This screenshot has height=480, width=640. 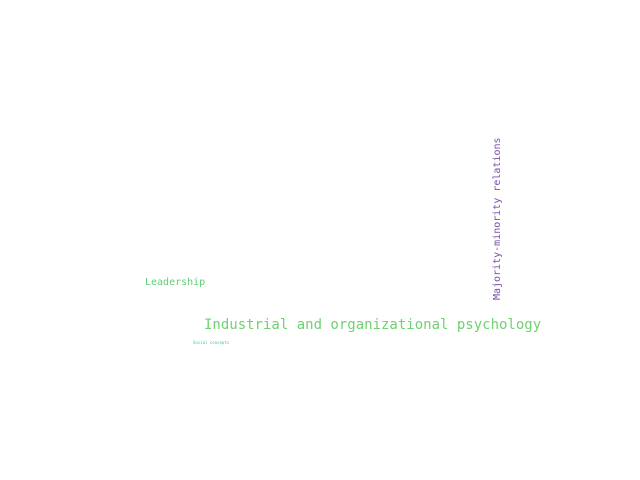 I want to click on word-industrial-and-organizational-psychology: Industrial and organizational psychology, so click(x=373, y=325).